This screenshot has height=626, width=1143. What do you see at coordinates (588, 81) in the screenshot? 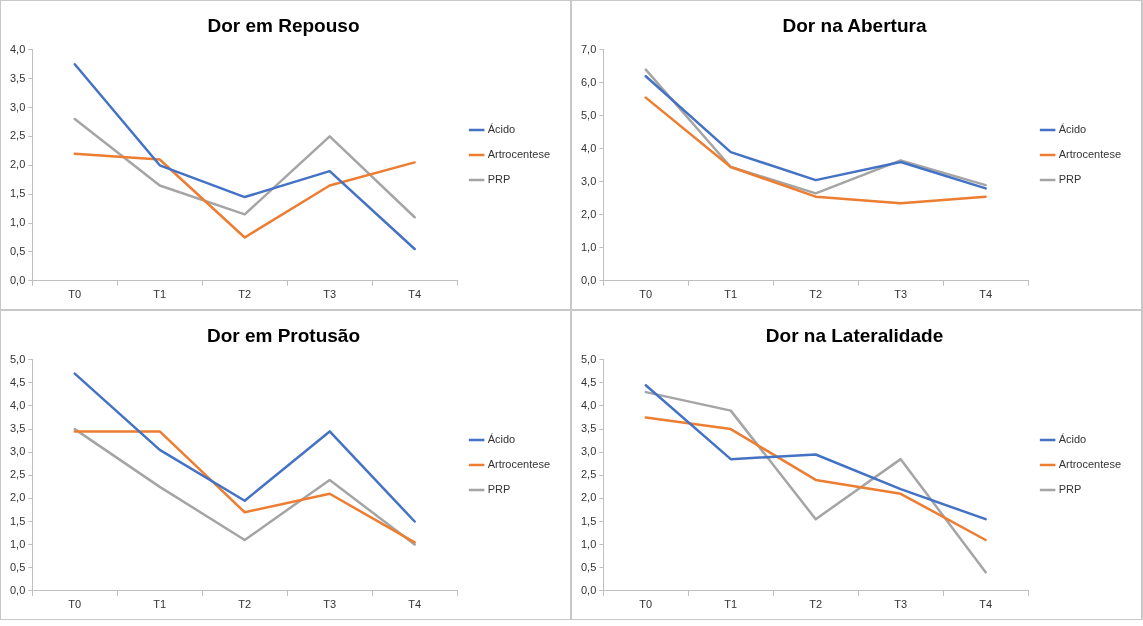
I see `y-tick-label: 6,0` at bounding box center [588, 81].